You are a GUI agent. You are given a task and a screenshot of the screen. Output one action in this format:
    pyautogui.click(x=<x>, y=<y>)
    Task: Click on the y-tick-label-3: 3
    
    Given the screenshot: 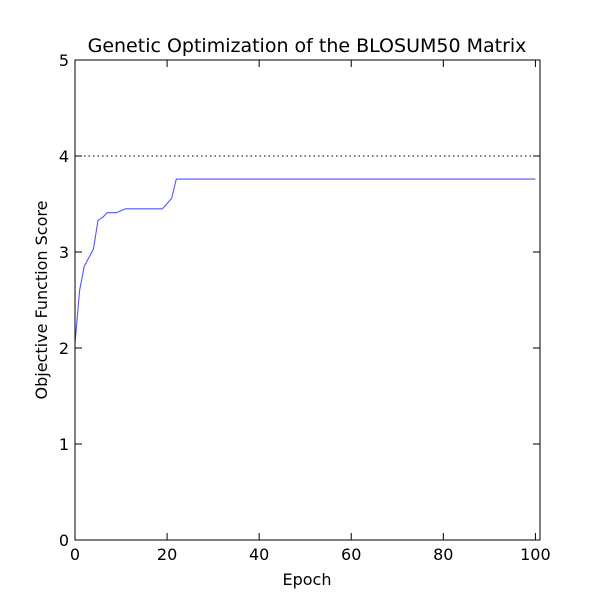 What is the action you would take?
    pyautogui.click(x=64, y=252)
    